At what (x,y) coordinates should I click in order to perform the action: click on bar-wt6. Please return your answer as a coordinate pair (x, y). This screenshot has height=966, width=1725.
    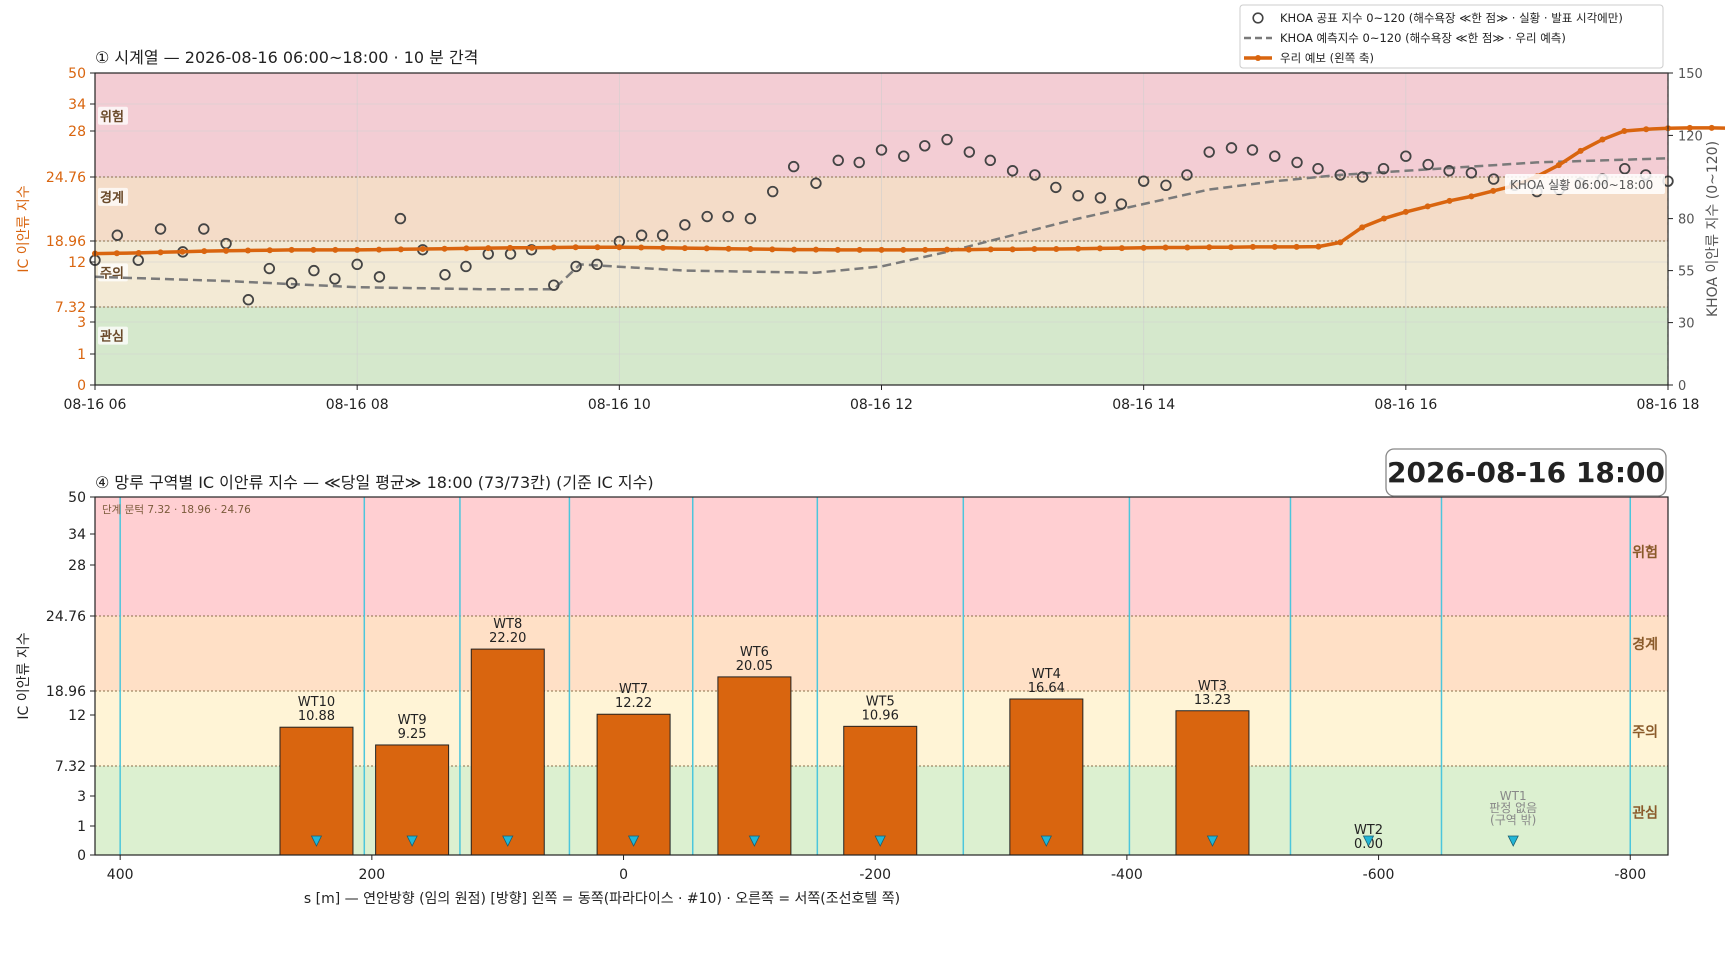
    Looking at the image, I should click on (754, 766).